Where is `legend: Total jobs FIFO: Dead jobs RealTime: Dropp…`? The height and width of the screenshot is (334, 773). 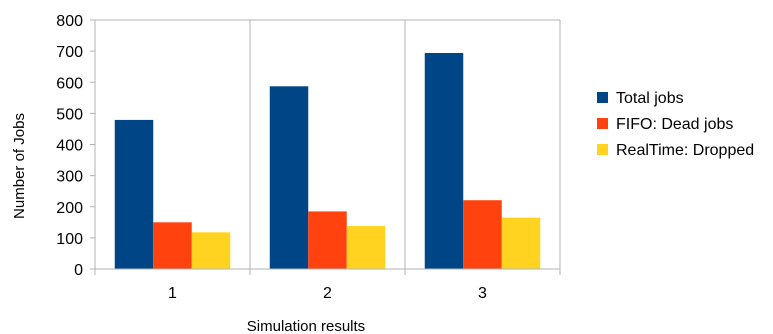 legend: Total jobs FIFO: Dead jobs RealTime: Dropp… is located at coordinates (675, 124).